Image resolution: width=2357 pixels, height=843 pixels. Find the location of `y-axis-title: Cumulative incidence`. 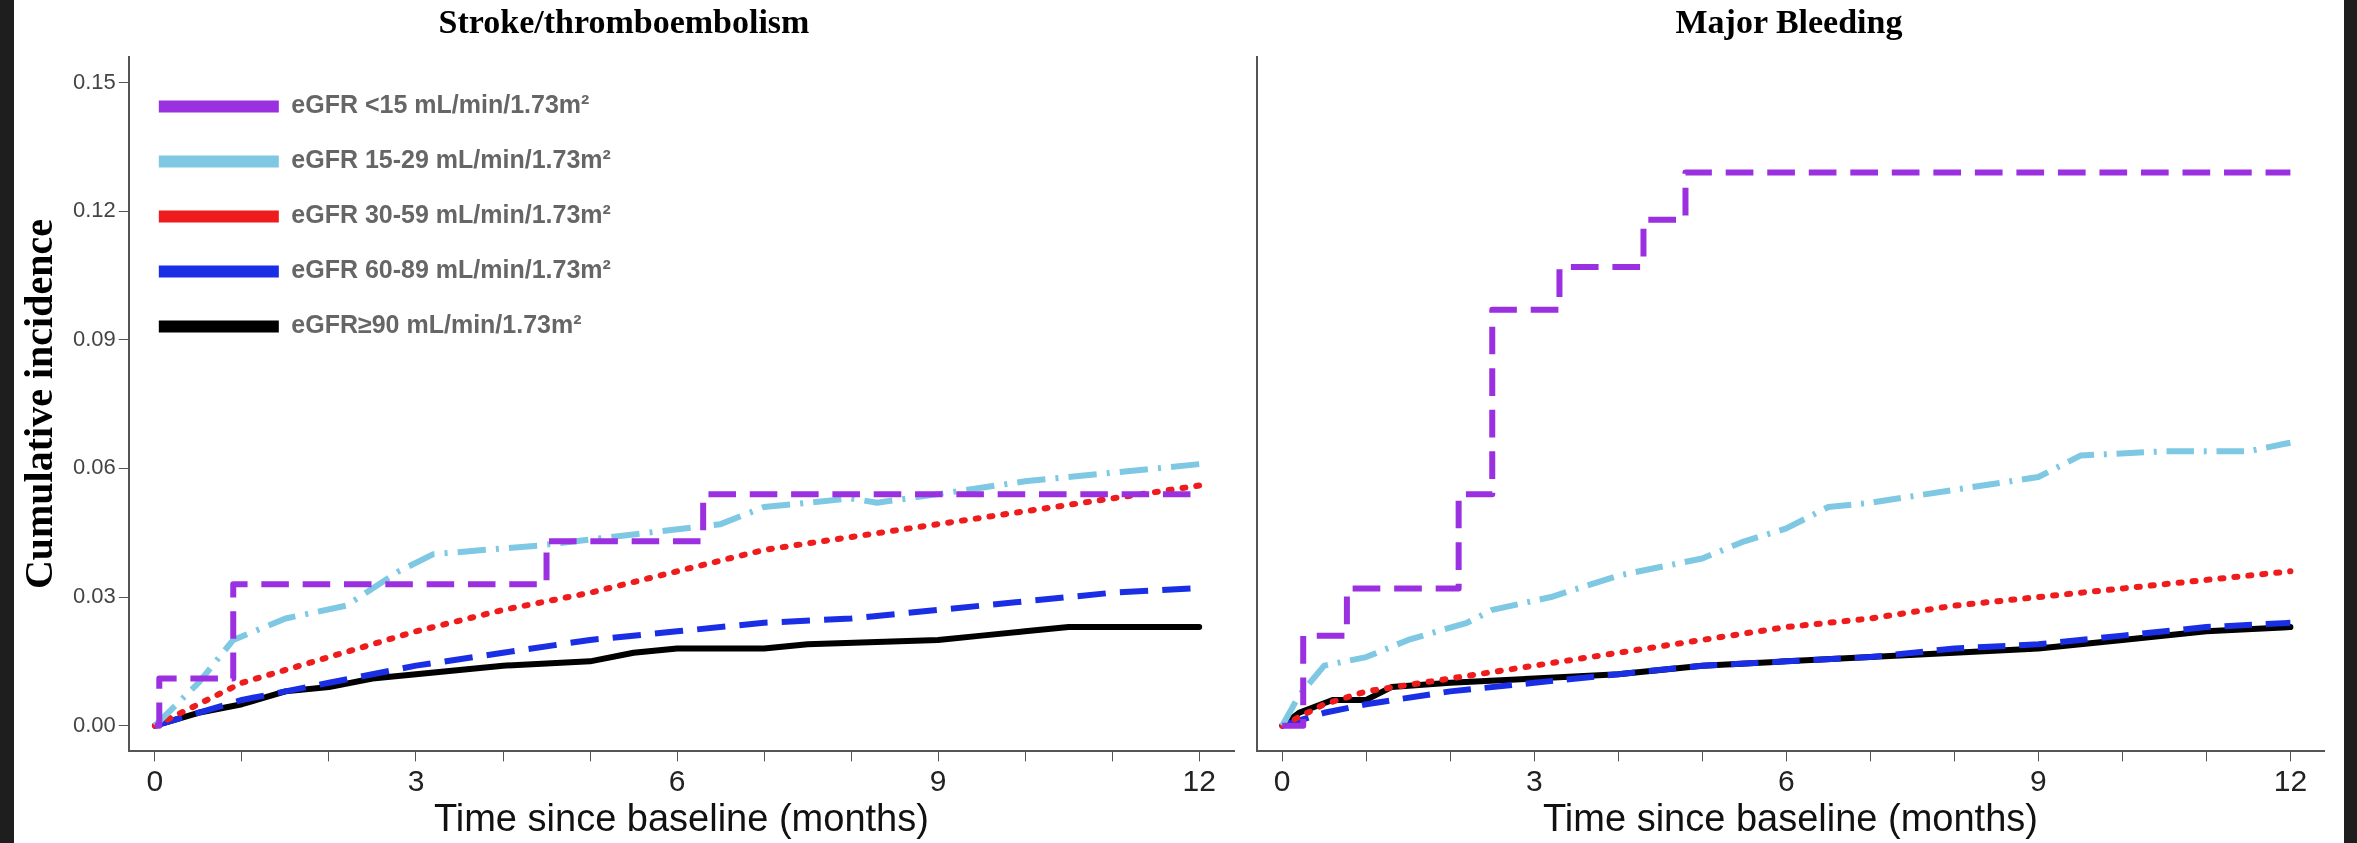

y-axis-title: Cumulative incidence is located at coordinates (39, 404).